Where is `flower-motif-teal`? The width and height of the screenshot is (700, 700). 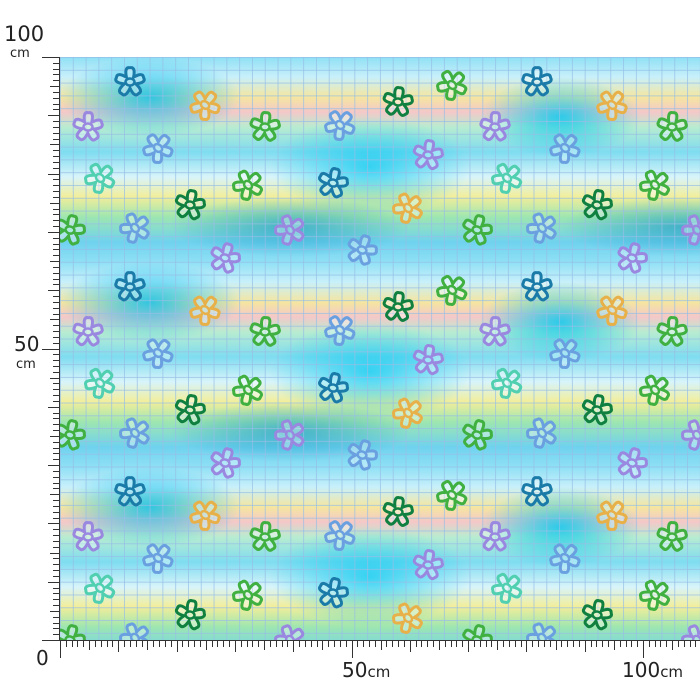 flower-motif-teal is located at coordinates (130, 491).